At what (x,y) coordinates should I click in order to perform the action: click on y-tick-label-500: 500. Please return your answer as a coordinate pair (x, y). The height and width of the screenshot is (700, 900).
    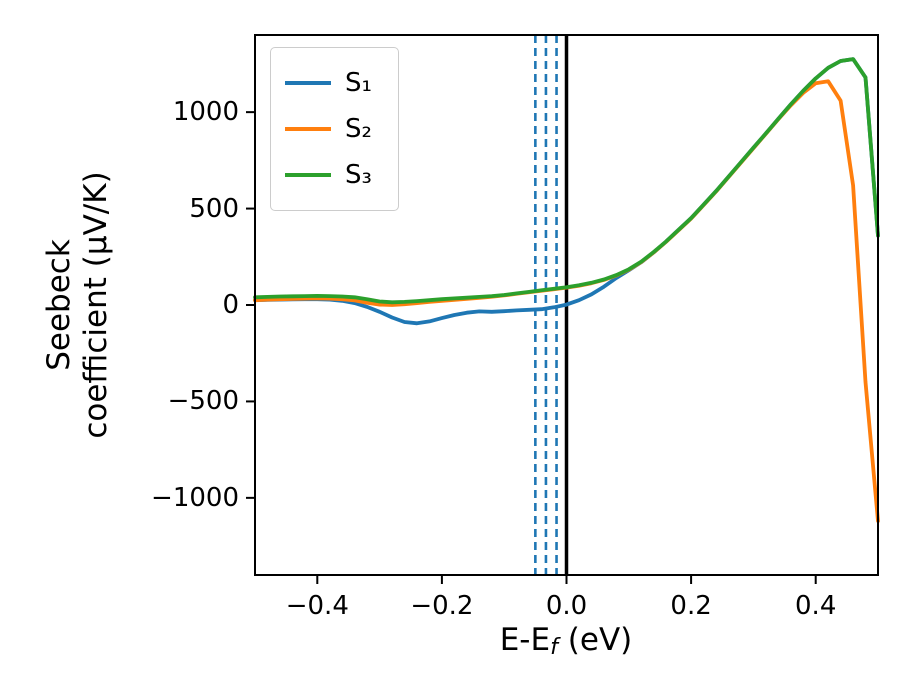
    Looking at the image, I should click on (214, 208).